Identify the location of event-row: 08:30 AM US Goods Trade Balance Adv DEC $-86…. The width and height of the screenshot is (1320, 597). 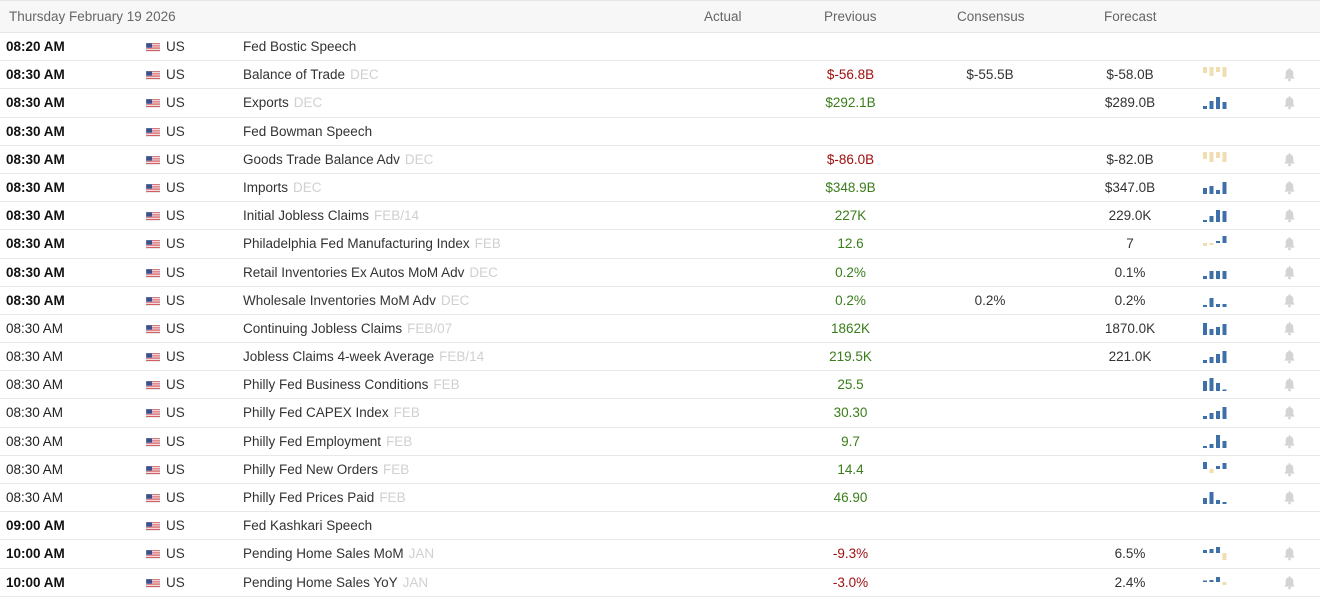
(660, 160).